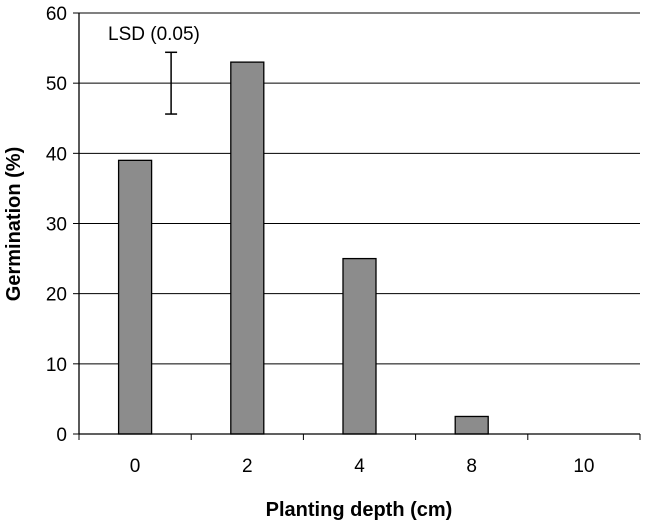 The height and width of the screenshot is (526, 650). I want to click on y-tick-label: 20, so click(56, 295).